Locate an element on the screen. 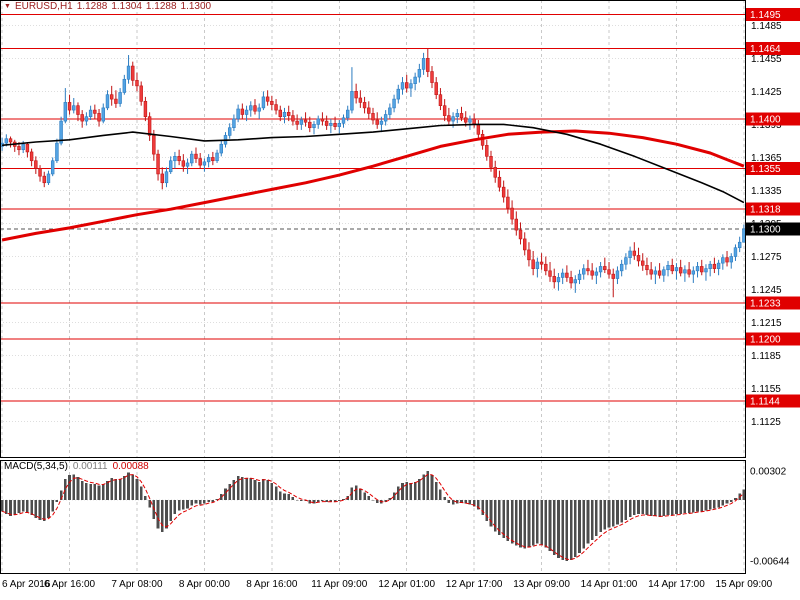 The width and height of the screenshot is (800, 600). macd-name-label: MACD(5,34,5) is located at coordinates (36, 466).